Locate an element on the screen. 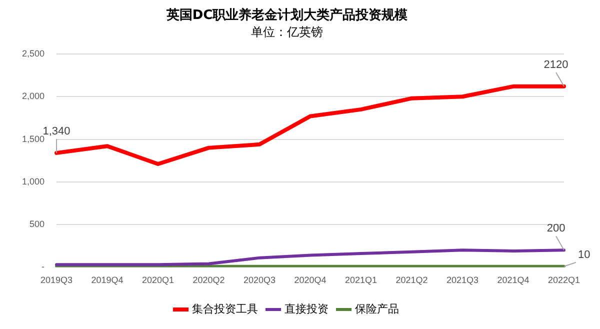 This screenshot has width=600, height=329. x-tick-label: 2021Q3 is located at coordinates (462, 280).